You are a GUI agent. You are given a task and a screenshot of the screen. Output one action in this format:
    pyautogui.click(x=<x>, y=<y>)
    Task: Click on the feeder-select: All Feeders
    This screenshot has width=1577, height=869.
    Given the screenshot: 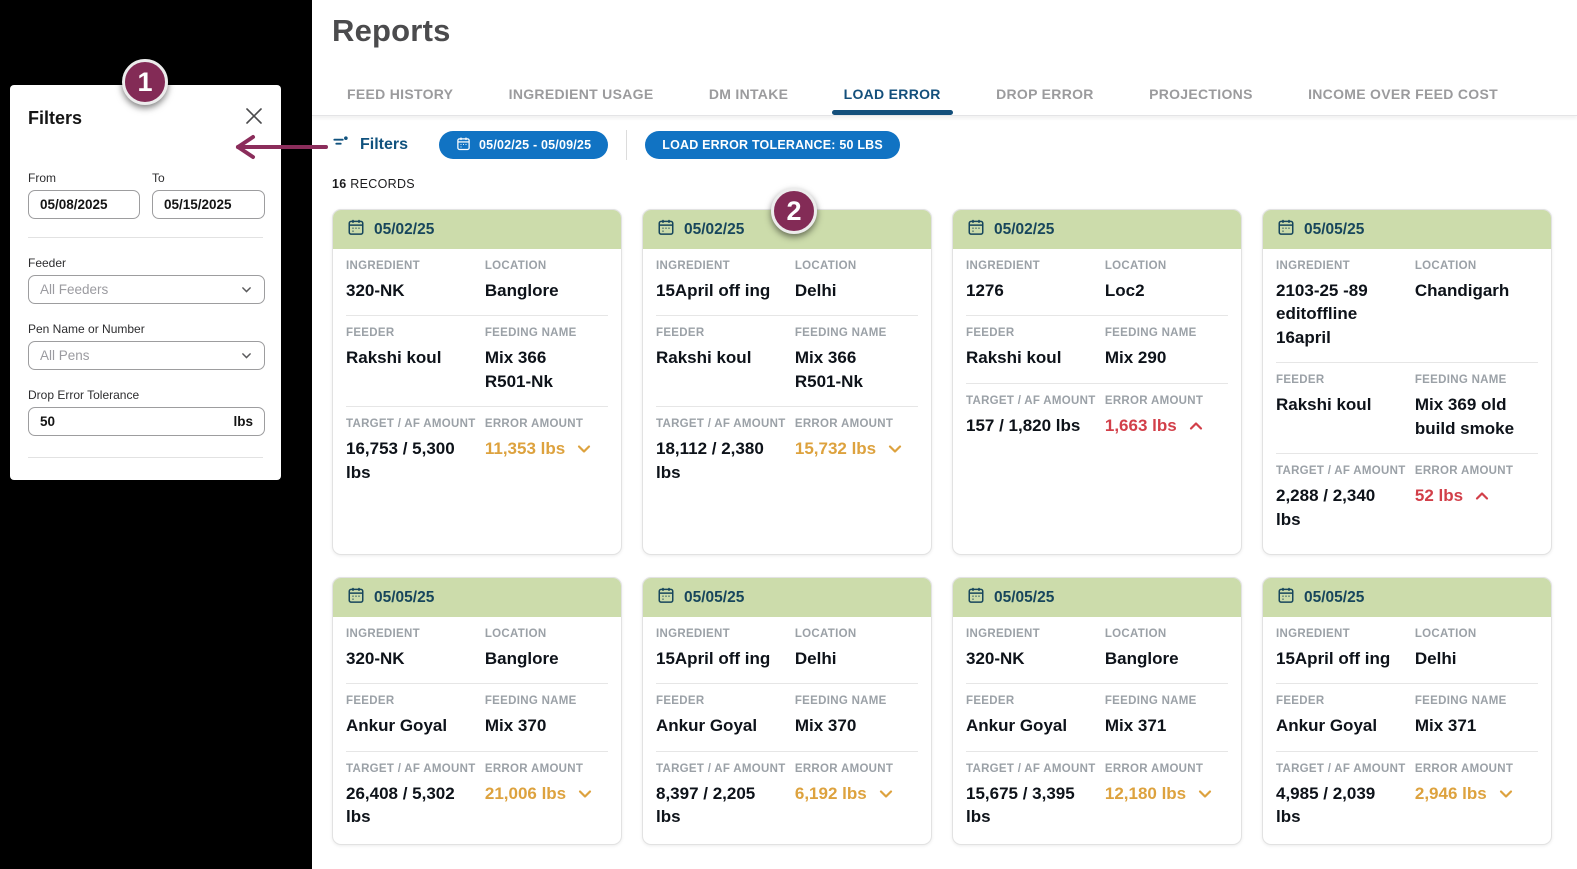 What is the action you would take?
    pyautogui.click(x=146, y=289)
    